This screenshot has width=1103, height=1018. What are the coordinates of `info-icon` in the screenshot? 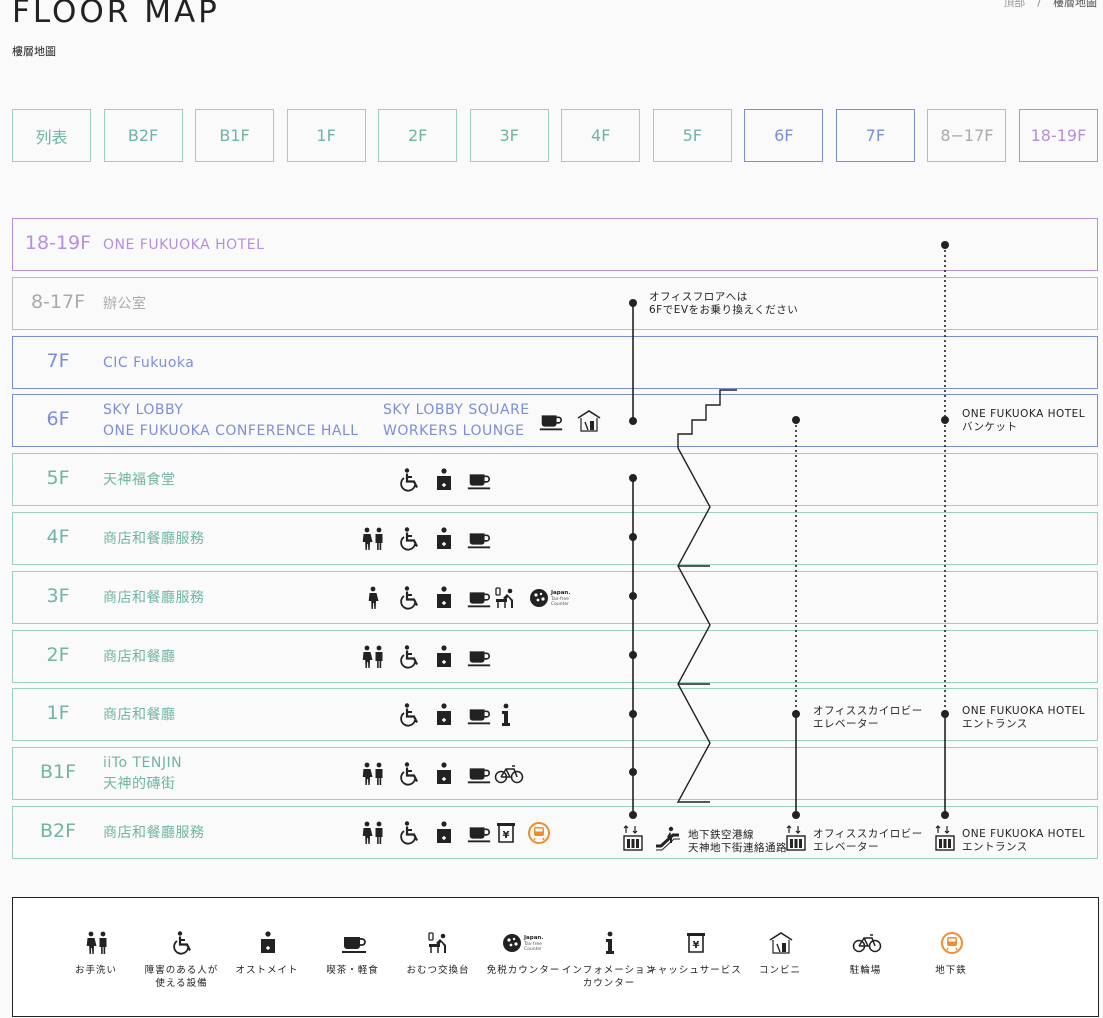 It's located at (610, 943).